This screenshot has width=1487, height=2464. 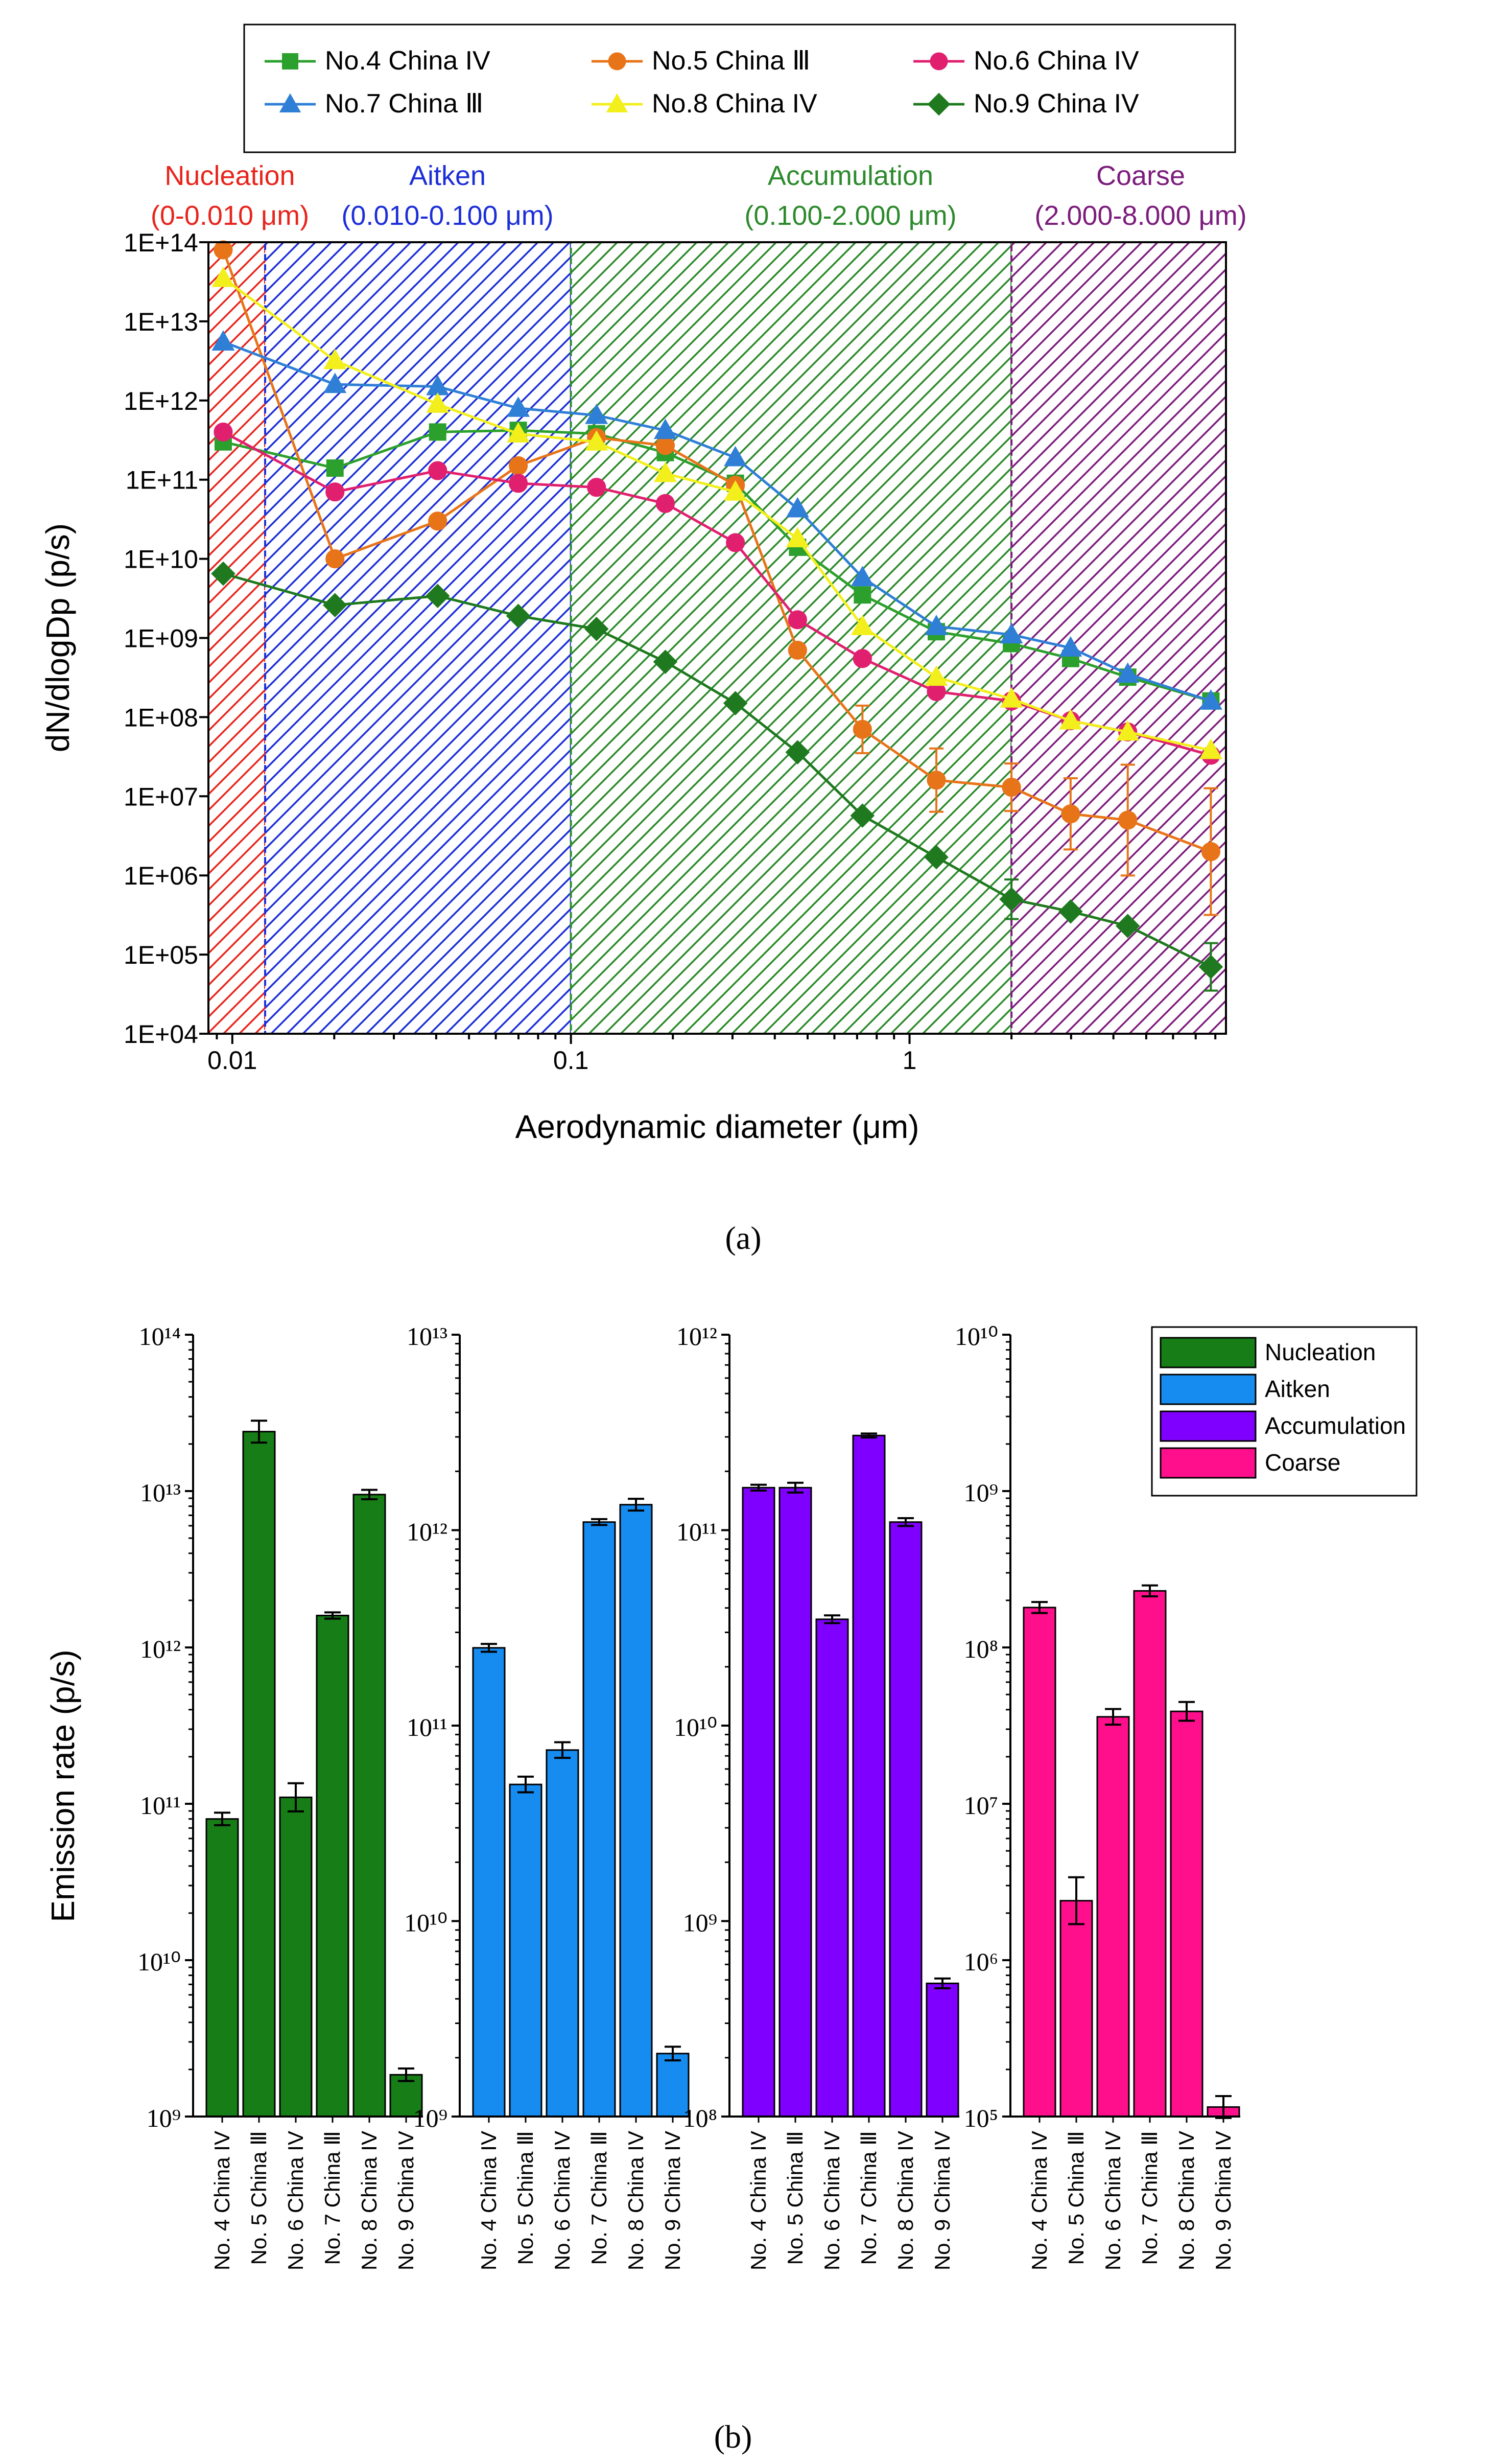 I want to click on y-tick-label-b: 10¹², so click(x=697, y=1336).